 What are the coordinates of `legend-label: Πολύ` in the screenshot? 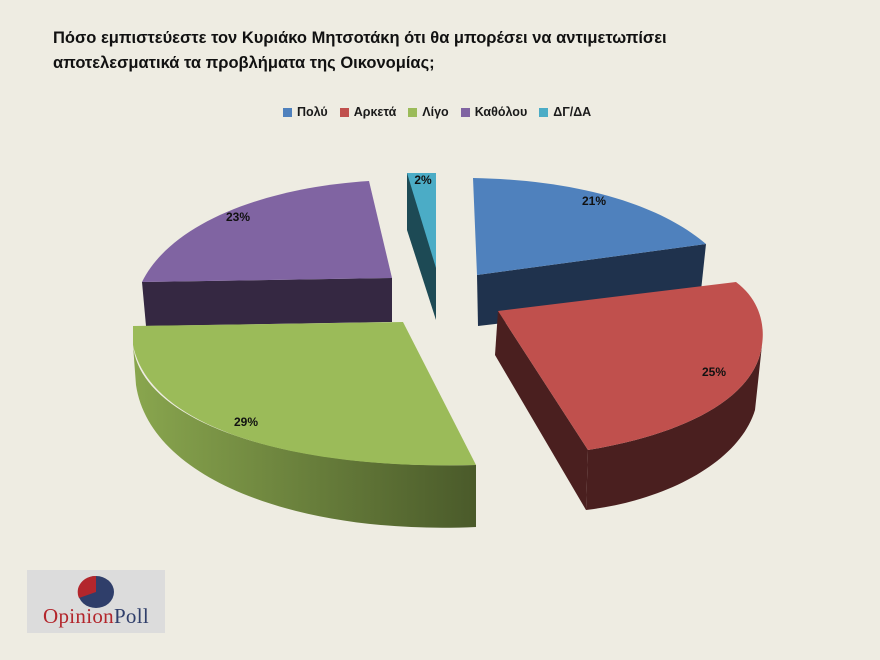 It's located at (312, 112).